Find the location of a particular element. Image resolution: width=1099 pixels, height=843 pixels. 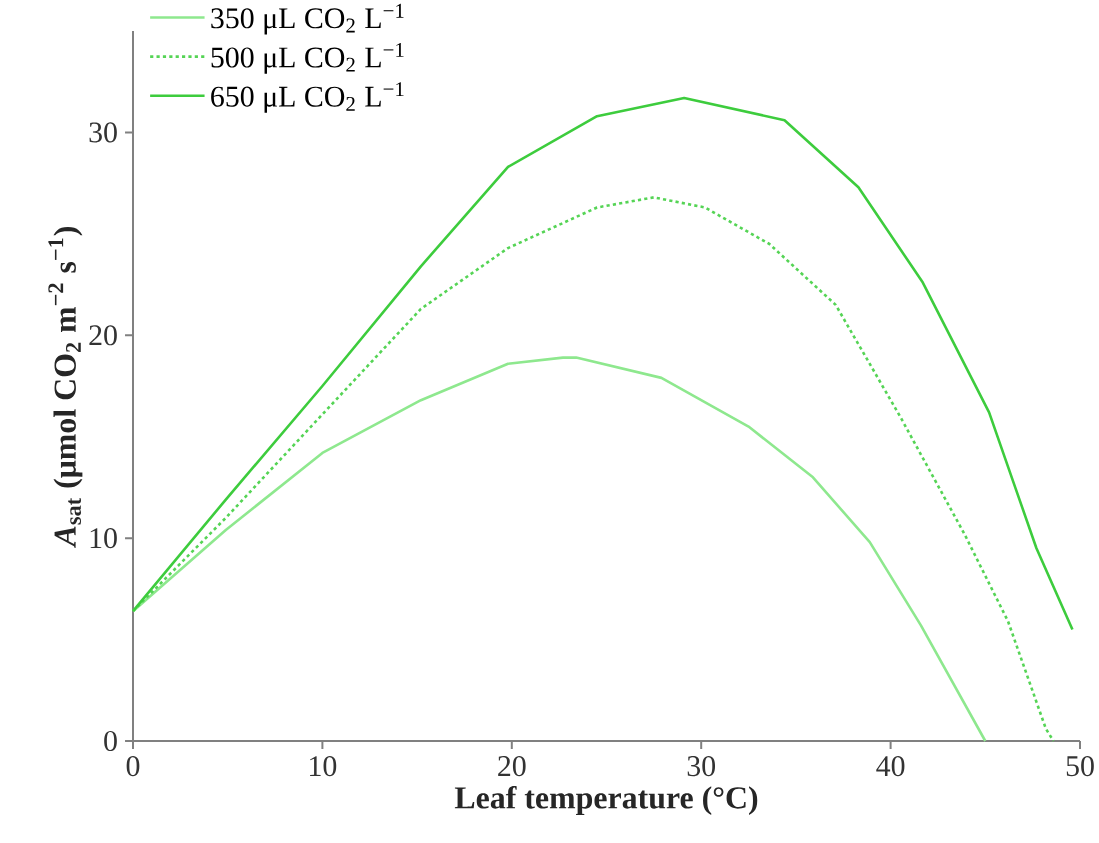

legend-label: 650 μL CO$_{2}$ L$^{−1}$ is located at coordinates (307, 97).